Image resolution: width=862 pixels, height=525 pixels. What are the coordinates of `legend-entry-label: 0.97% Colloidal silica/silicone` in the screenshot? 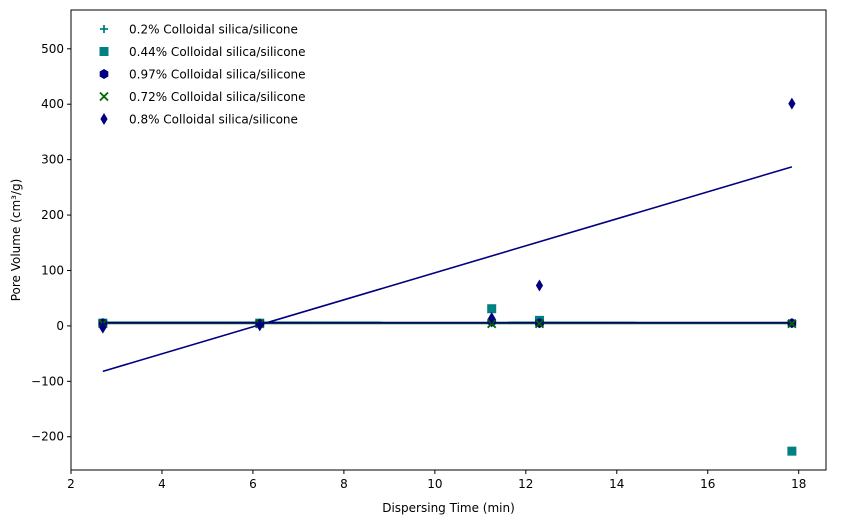 It's located at (217, 75).